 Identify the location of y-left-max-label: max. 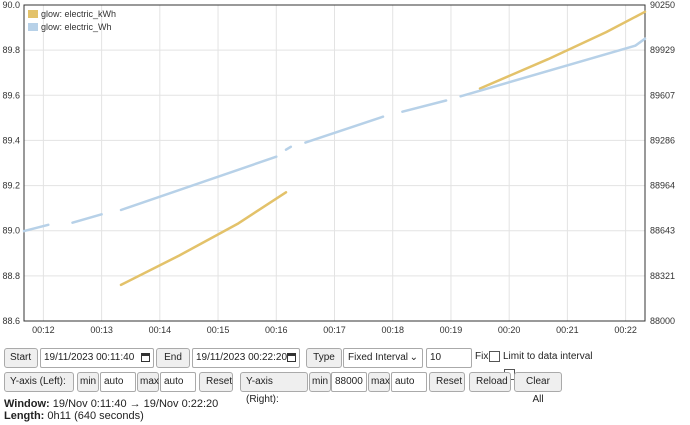
(148, 382).